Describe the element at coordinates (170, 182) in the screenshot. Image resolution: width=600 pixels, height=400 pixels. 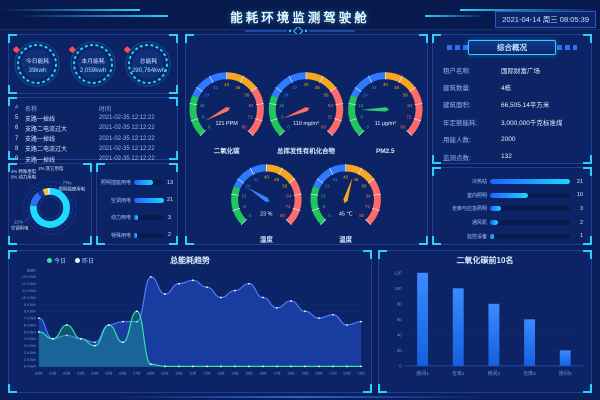
I see `hbar-value: 13` at that location.